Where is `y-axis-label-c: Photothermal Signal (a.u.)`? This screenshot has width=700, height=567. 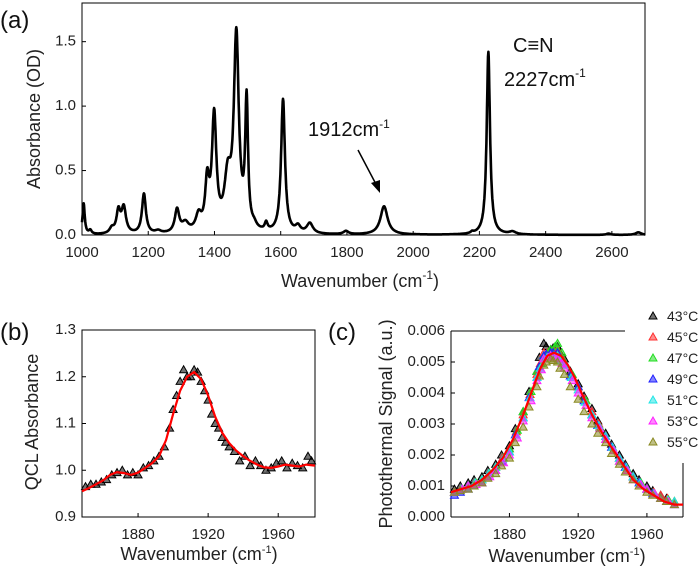 y-axis-label-c: Photothermal Signal (a.u.) is located at coordinates (386, 423).